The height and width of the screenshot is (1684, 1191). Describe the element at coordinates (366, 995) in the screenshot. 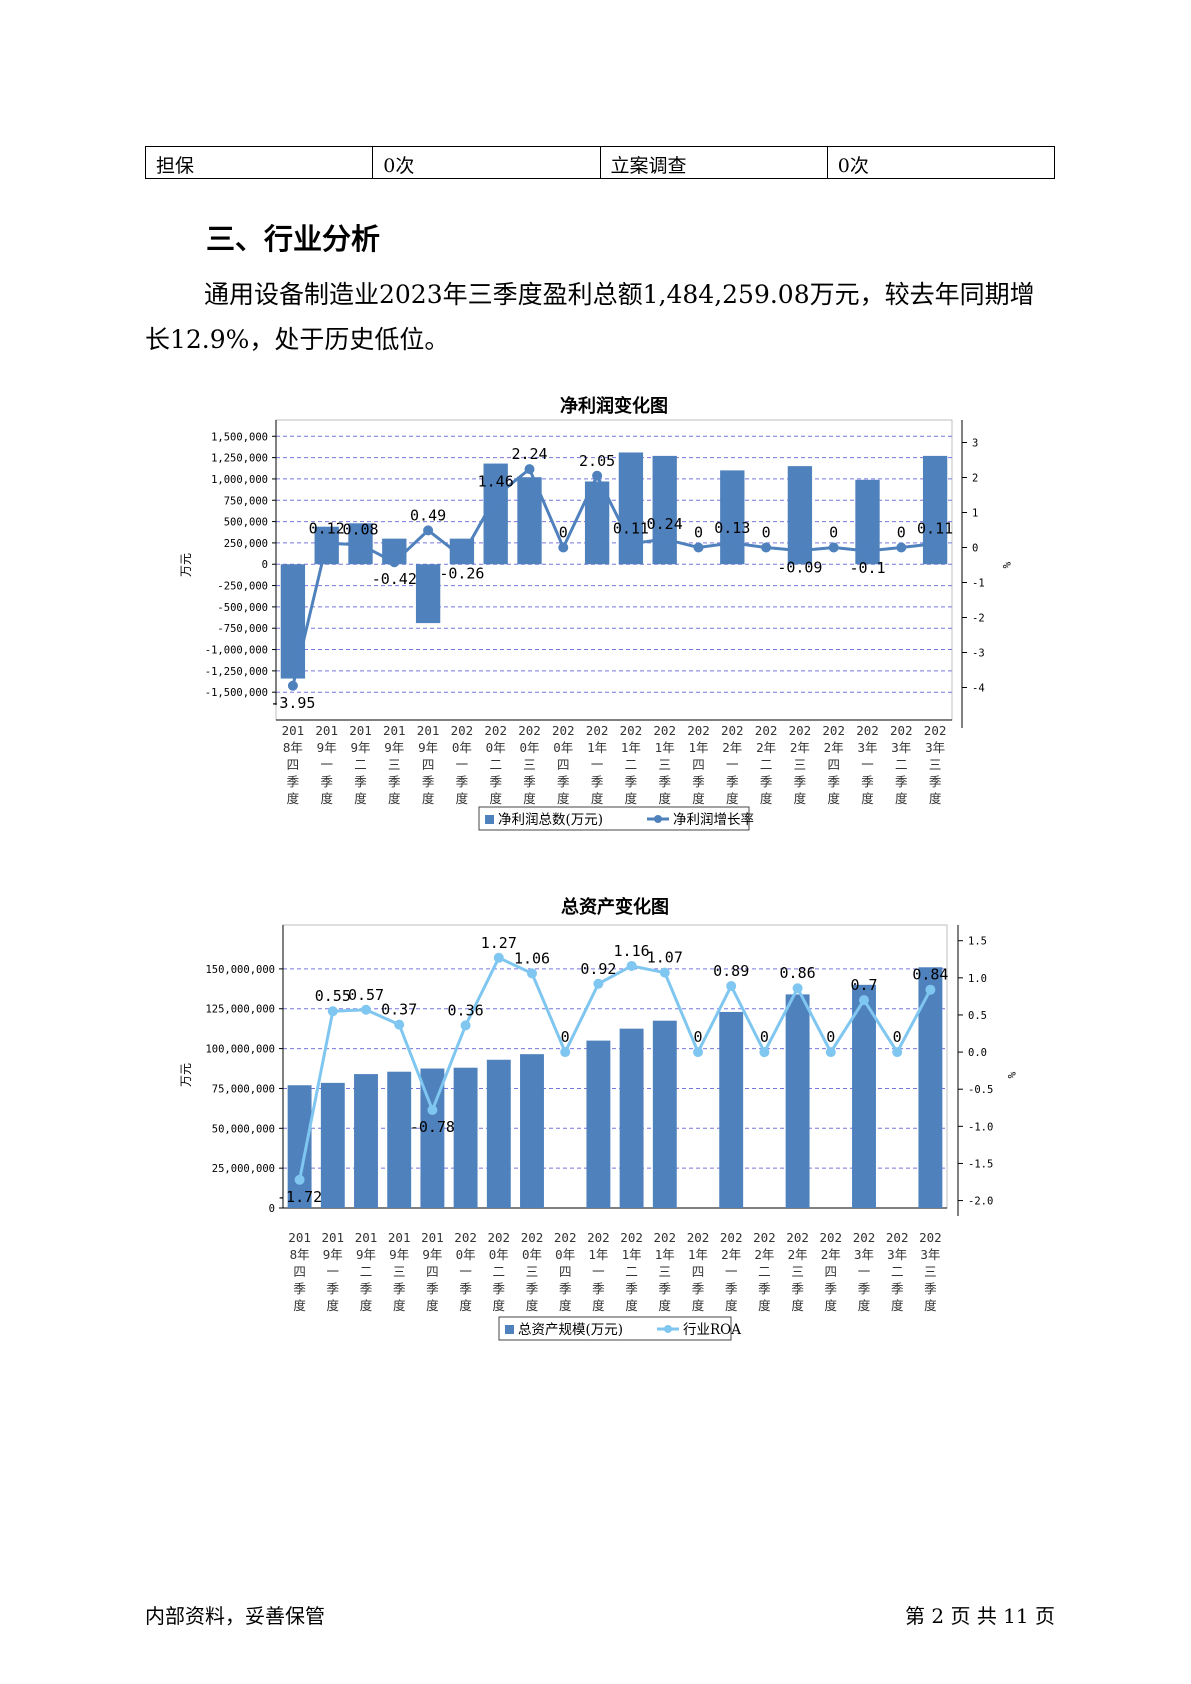

I see `data-label: 0.57` at that location.